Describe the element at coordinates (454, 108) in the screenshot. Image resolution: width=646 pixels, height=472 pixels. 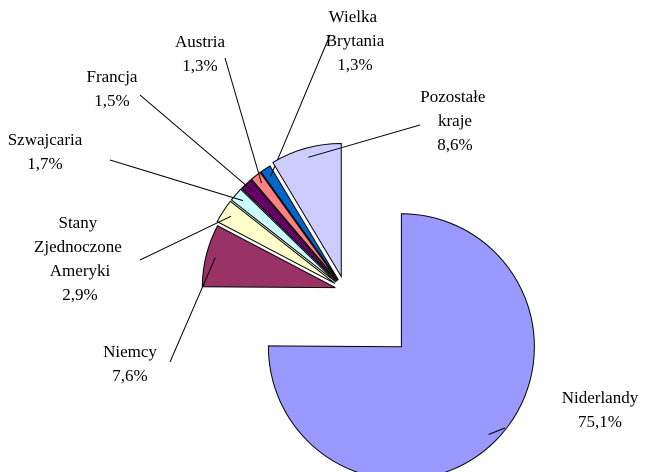
I see `slice-label: Pozostałe kraje` at that location.